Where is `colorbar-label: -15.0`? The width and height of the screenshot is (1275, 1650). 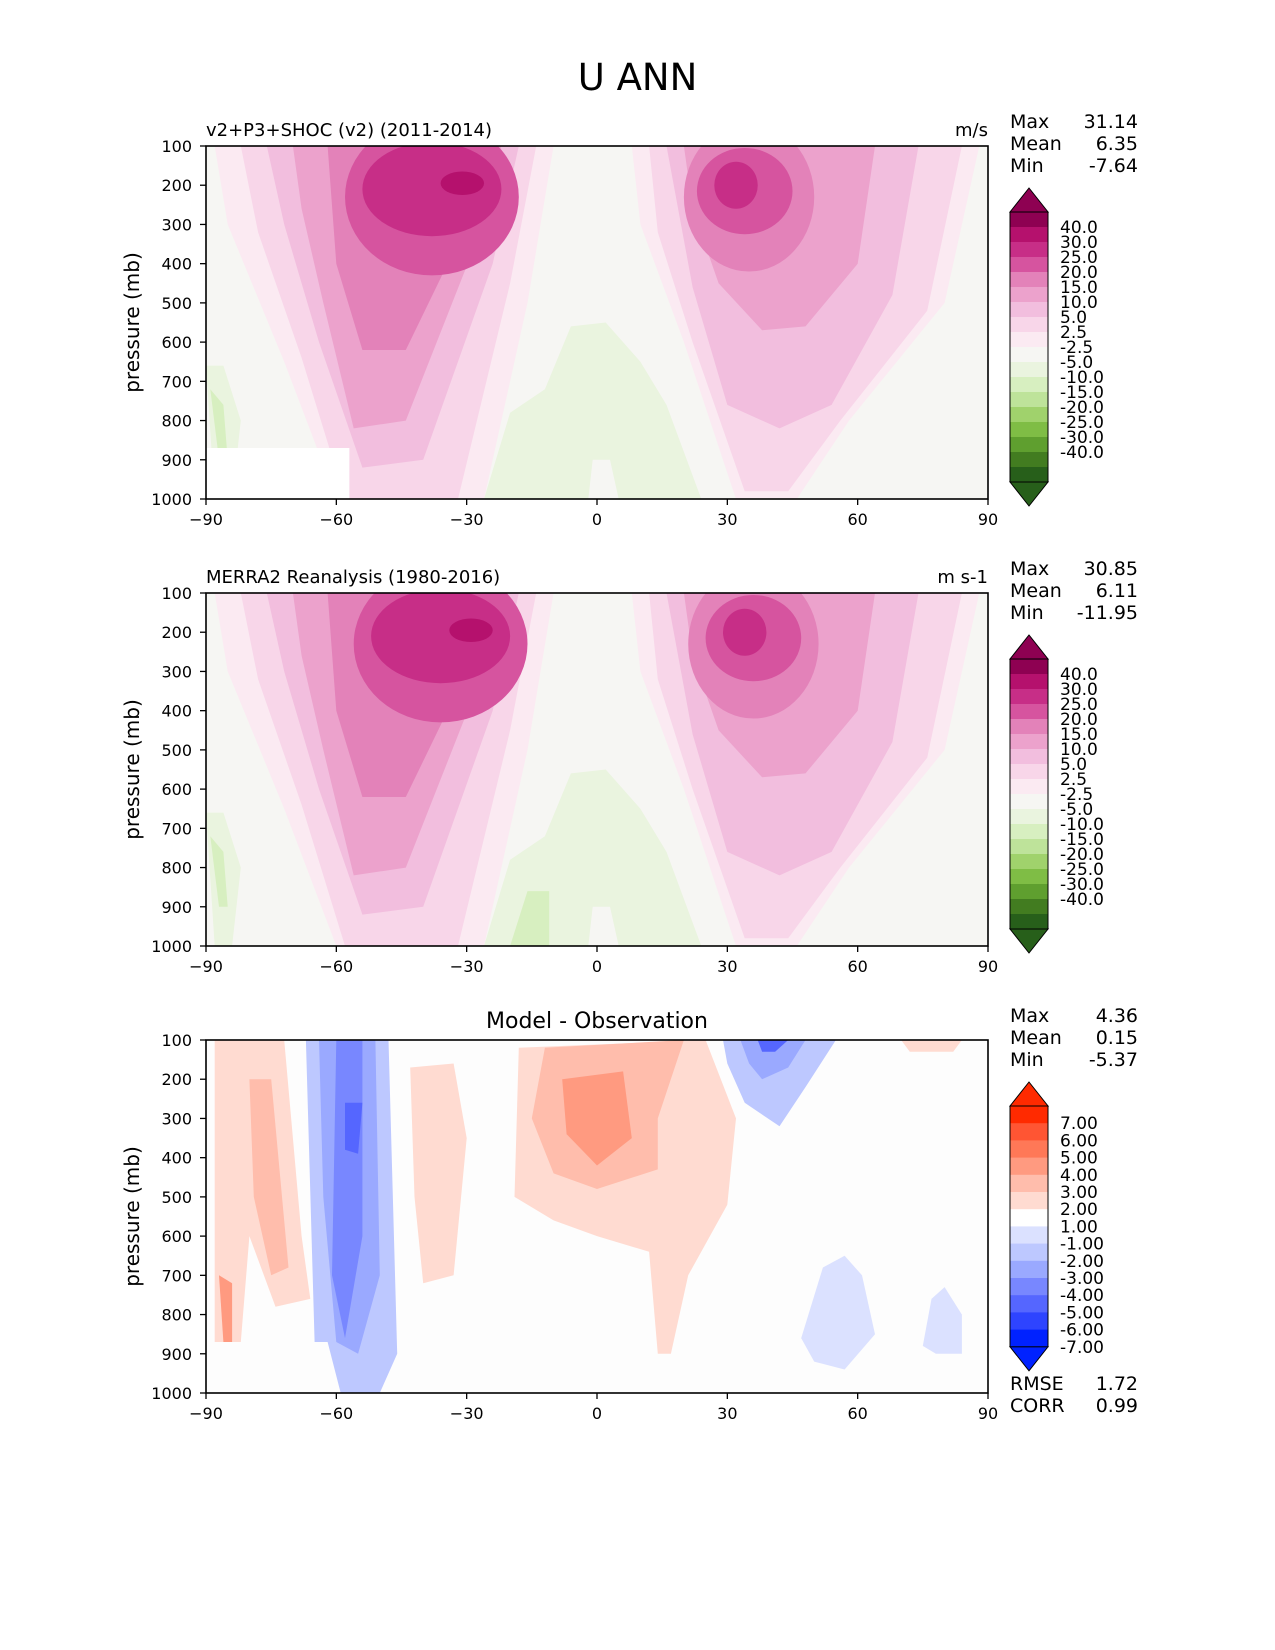 colorbar-label: -15.0 is located at coordinates (1082, 840).